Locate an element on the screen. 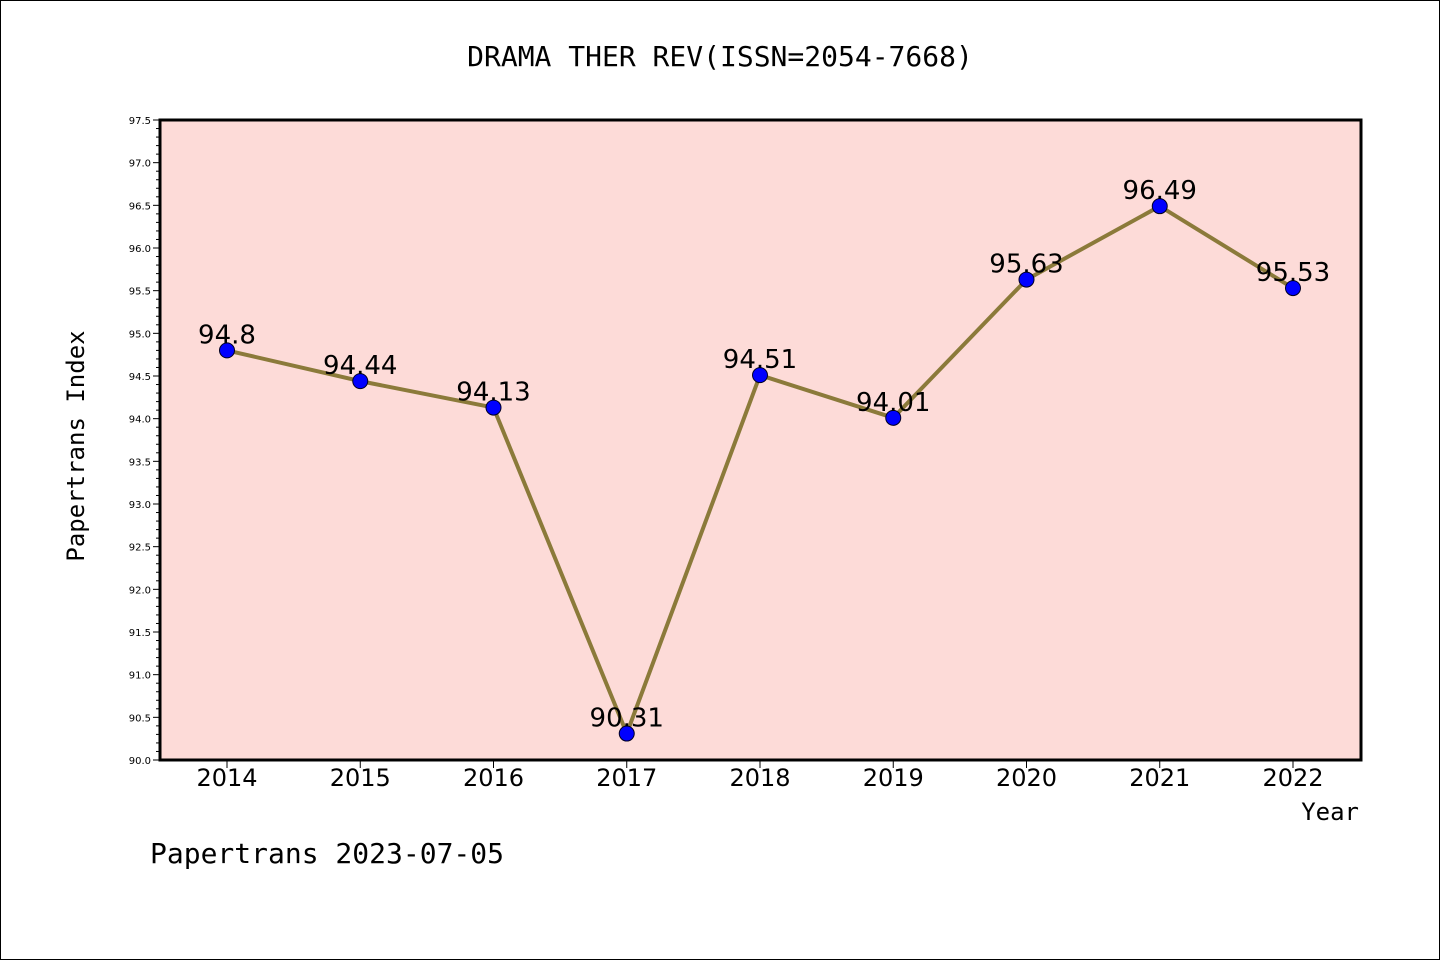 Image resolution: width=1440 pixels, height=960 pixels. chart-title: DRAMA THER REV(ISSN=2054-7668) is located at coordinates (720, 56).